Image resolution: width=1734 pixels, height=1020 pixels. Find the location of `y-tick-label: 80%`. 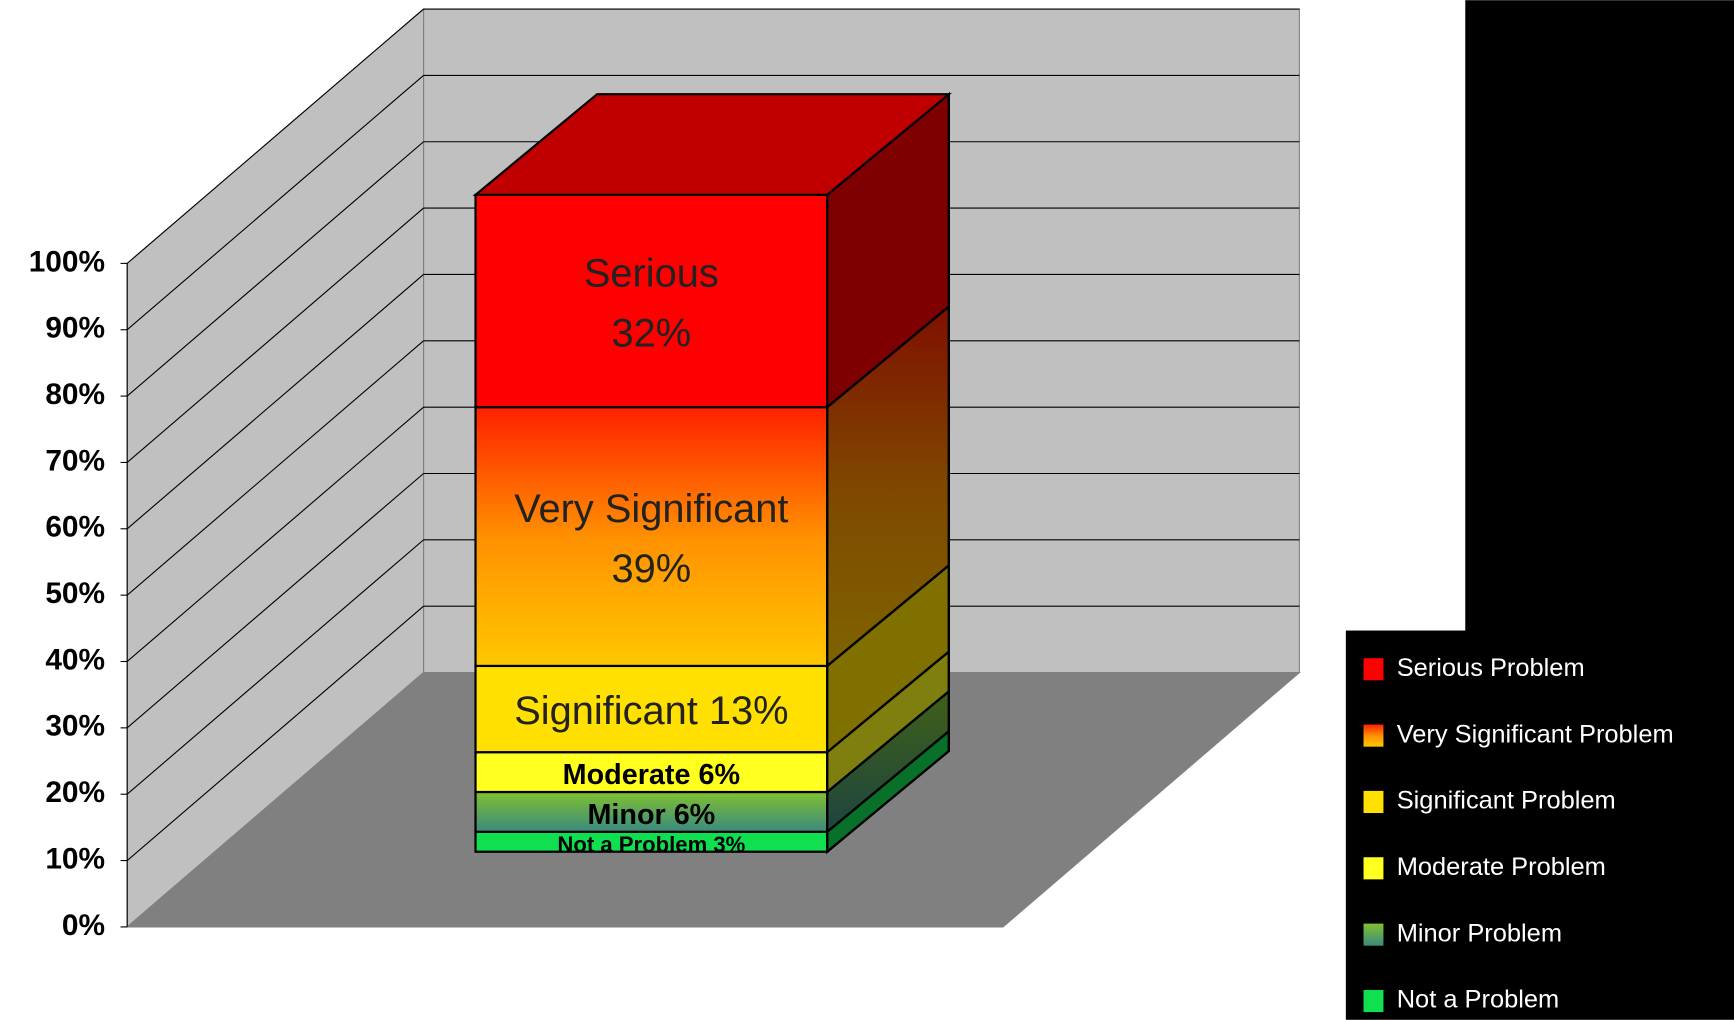

y-tick-label: 80% is located at coordinates (75, 394).